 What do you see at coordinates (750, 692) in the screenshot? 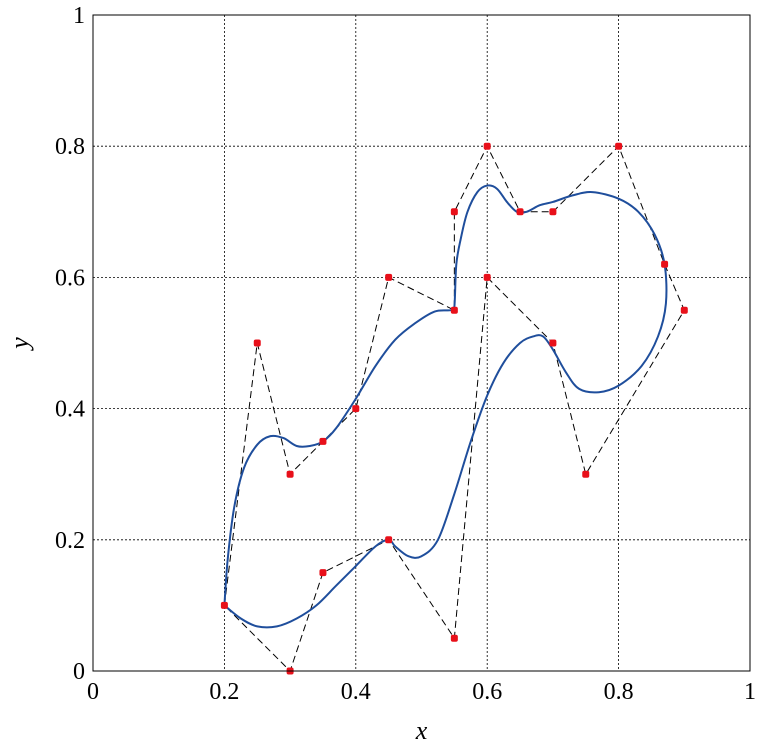
I see `x-tick-label: 1` at bounding box center [750, 692].